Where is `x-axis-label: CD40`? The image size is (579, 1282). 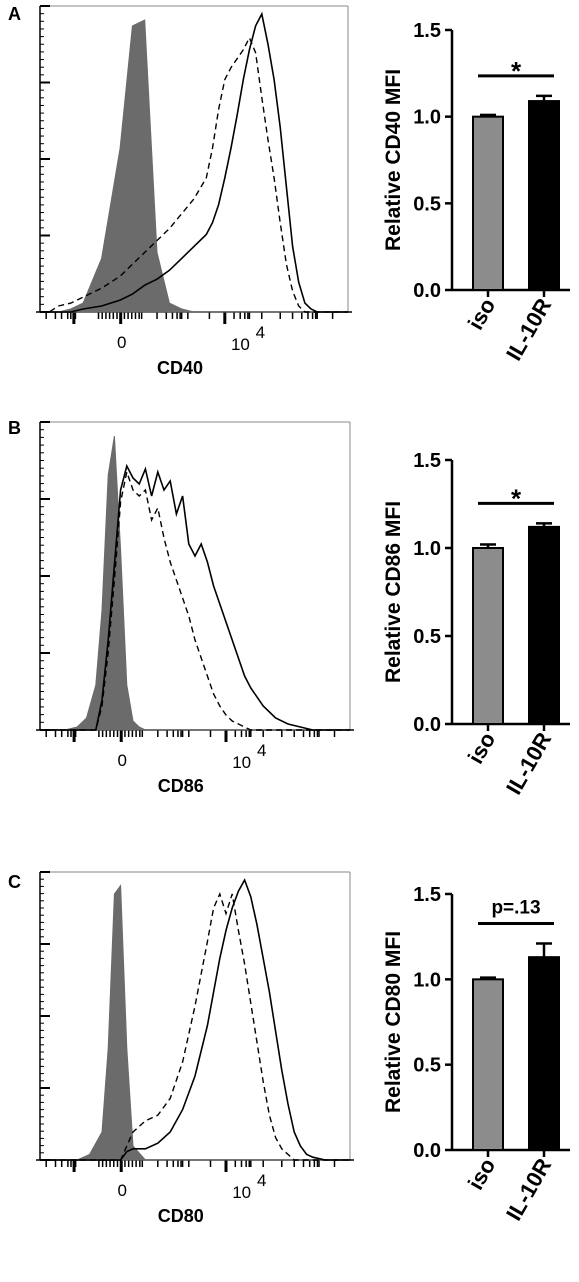
x-axis-label: CD40 is located at coordinates (180, 368).